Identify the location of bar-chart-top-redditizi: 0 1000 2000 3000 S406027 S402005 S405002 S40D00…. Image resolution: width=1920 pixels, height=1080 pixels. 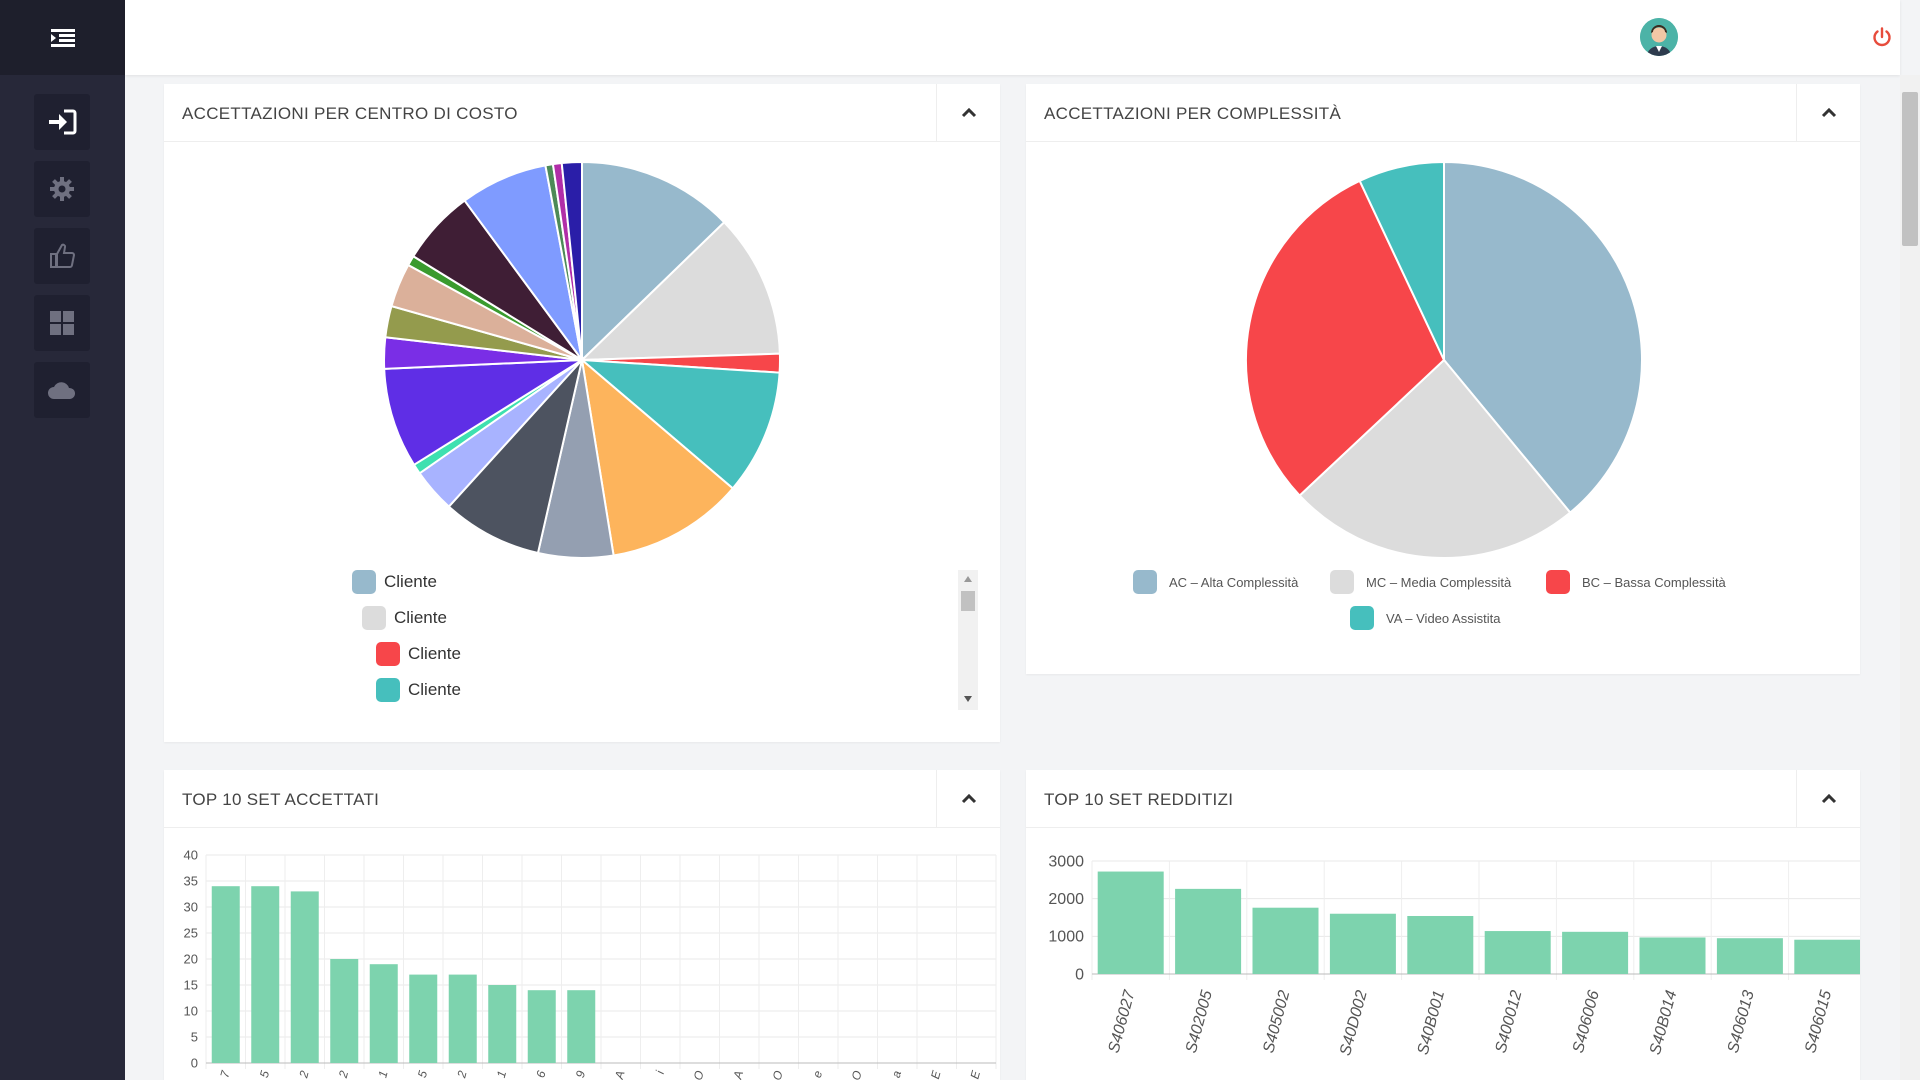
(1454, 955).